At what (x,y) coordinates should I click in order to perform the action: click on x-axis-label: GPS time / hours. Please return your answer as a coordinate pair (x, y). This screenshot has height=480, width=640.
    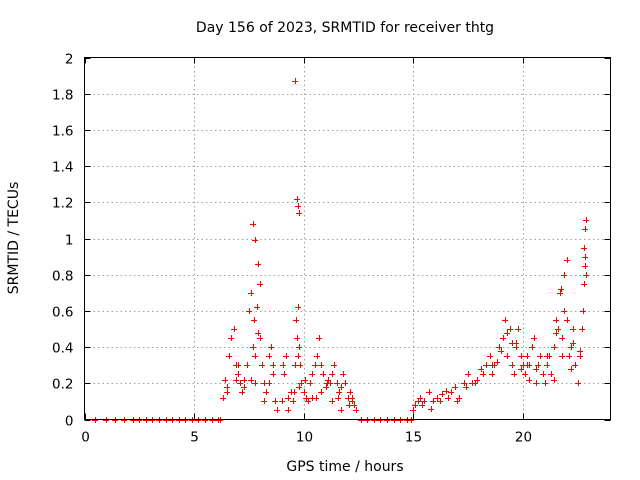
    Looking at the image, I should click on (344, 467).